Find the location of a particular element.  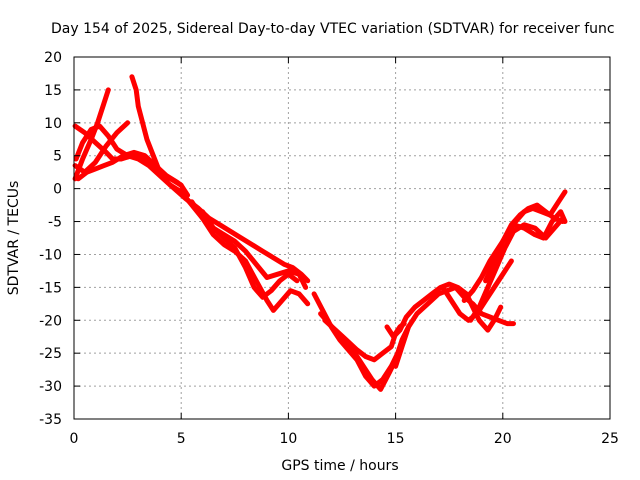

y-axis-label: SDTVAR / TECUs is located at coordinates (14, 238).